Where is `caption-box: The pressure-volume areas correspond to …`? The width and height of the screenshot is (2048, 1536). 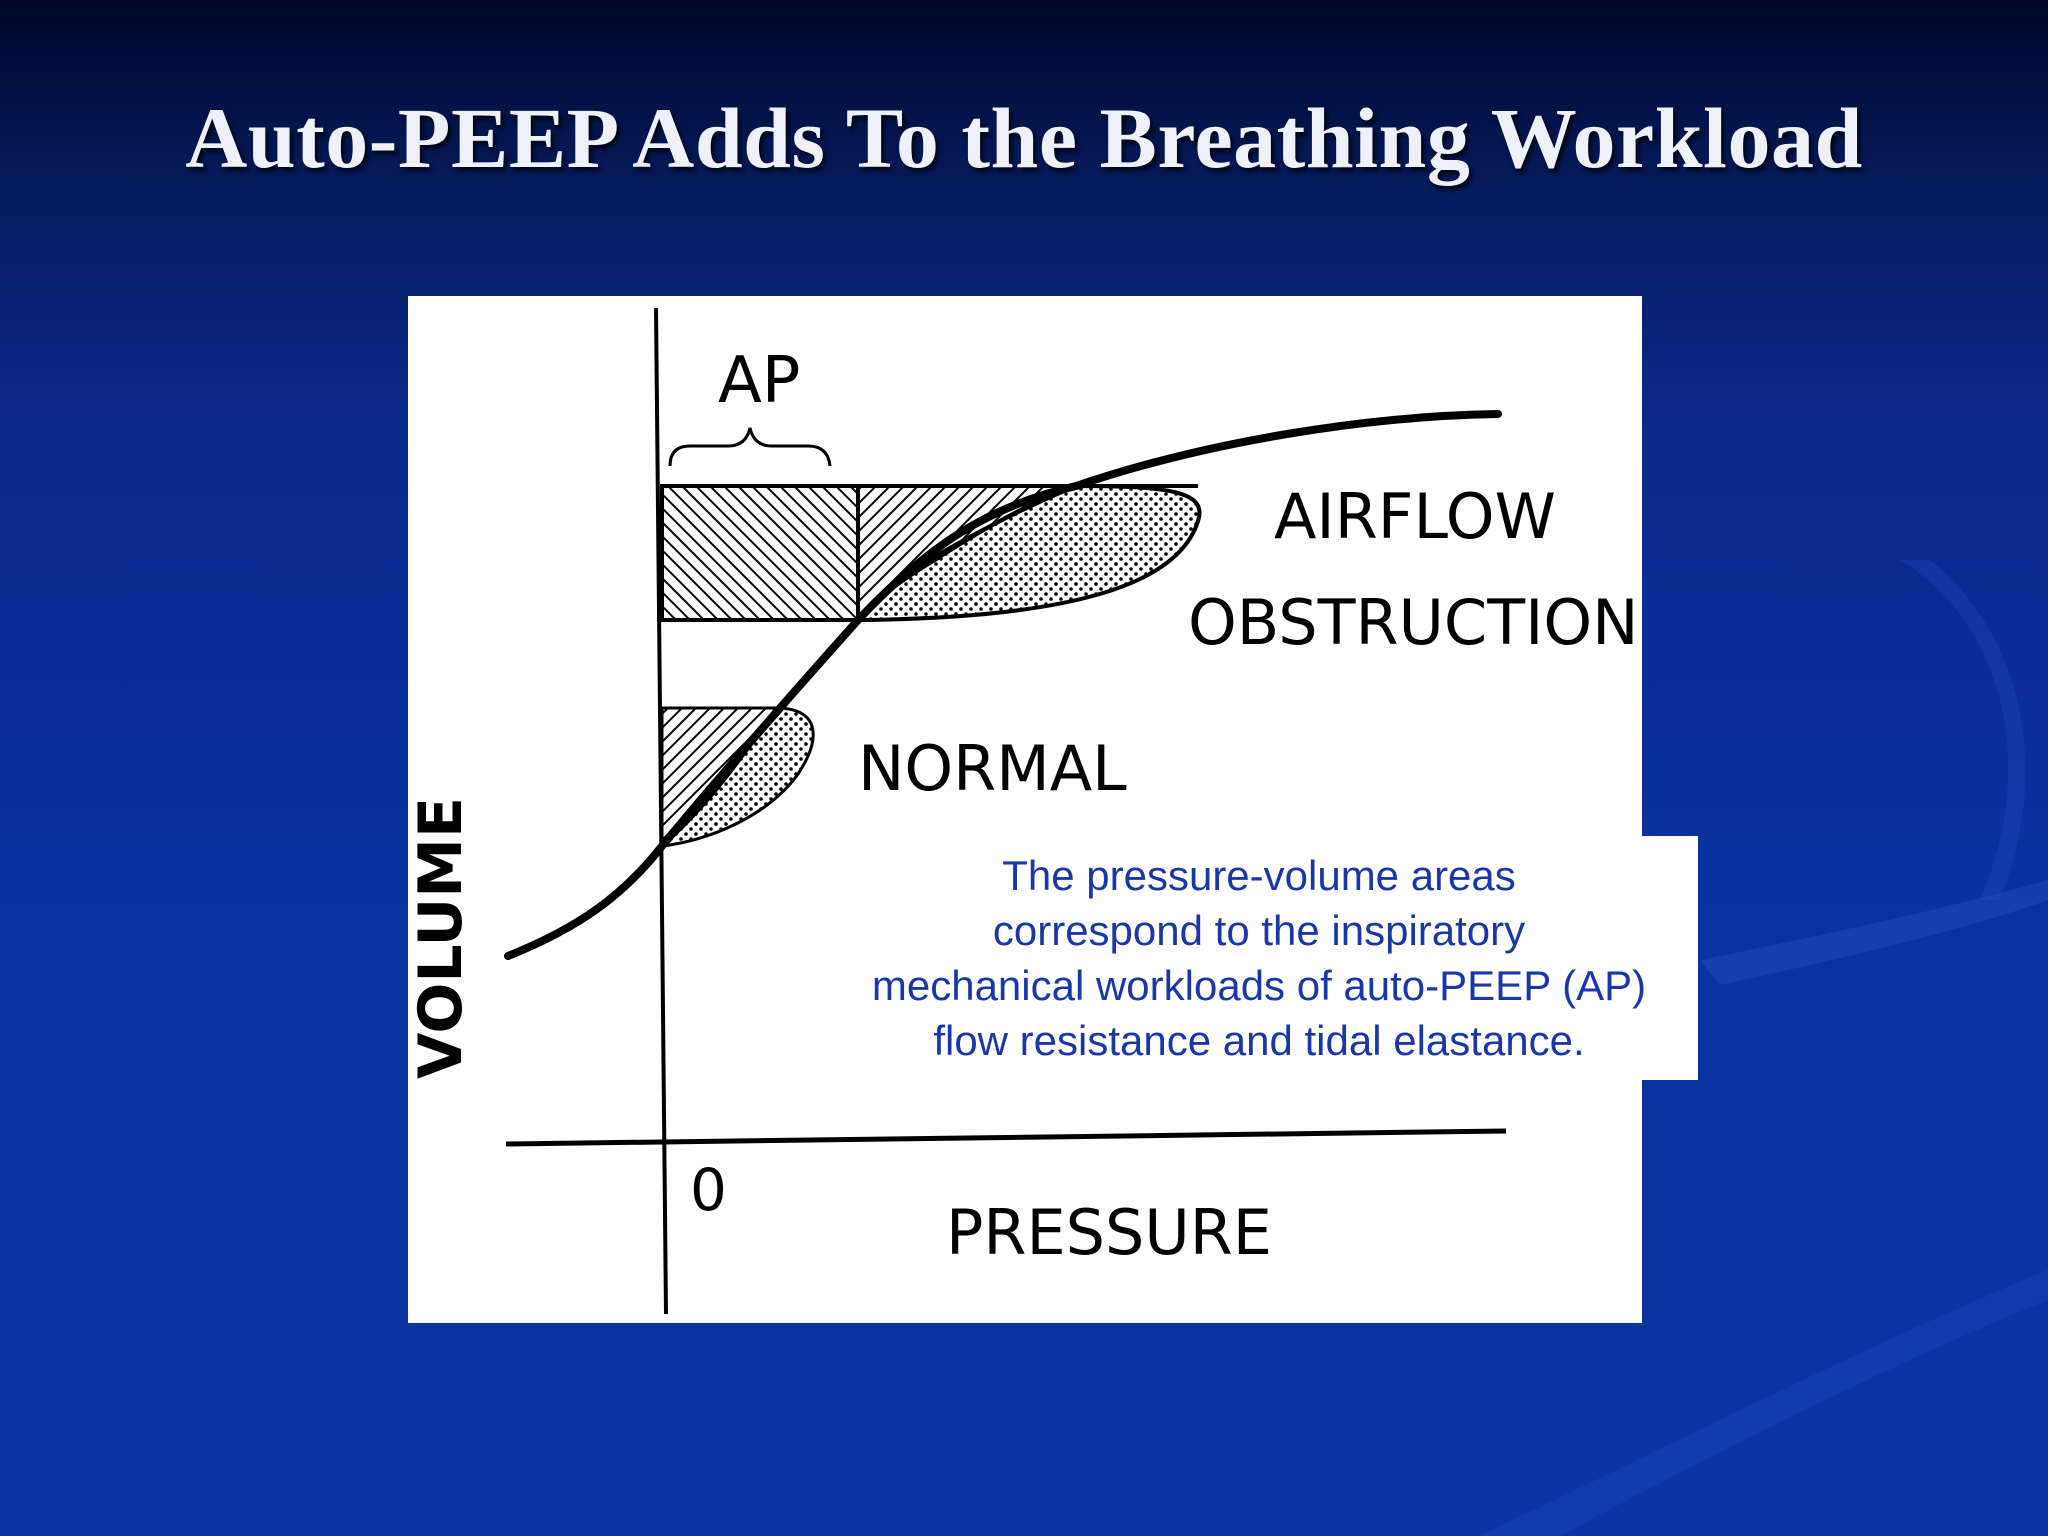 caption-box: The pressure-volume areas correspond to … is located at coordinates (1259, 958).